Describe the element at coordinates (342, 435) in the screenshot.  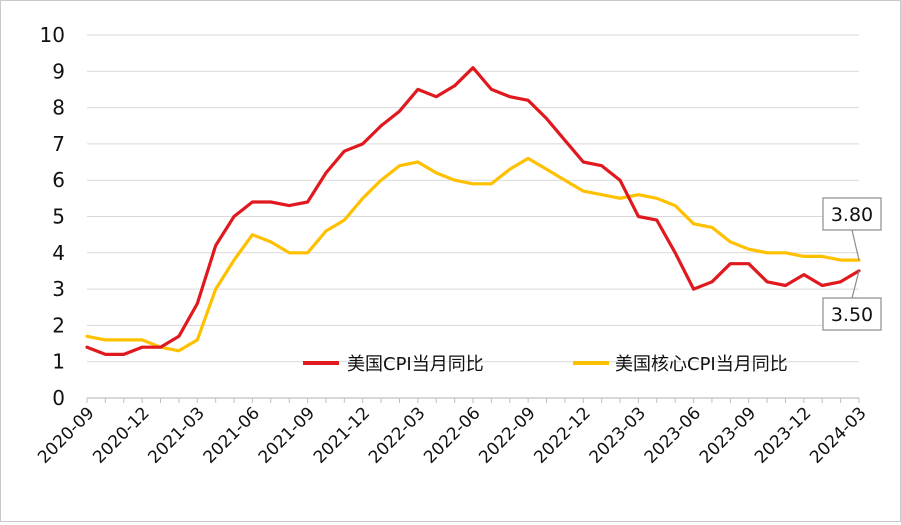
I see `x-tick-label: 2021-12` at that location.